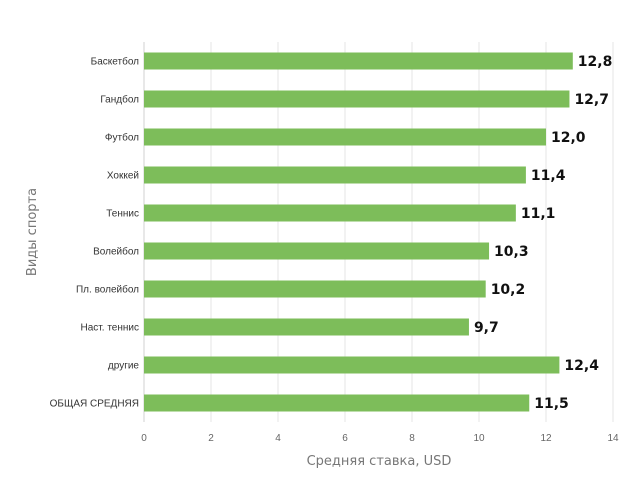  I want to click on category-label: Пл. волейбол, so click(107, 290).